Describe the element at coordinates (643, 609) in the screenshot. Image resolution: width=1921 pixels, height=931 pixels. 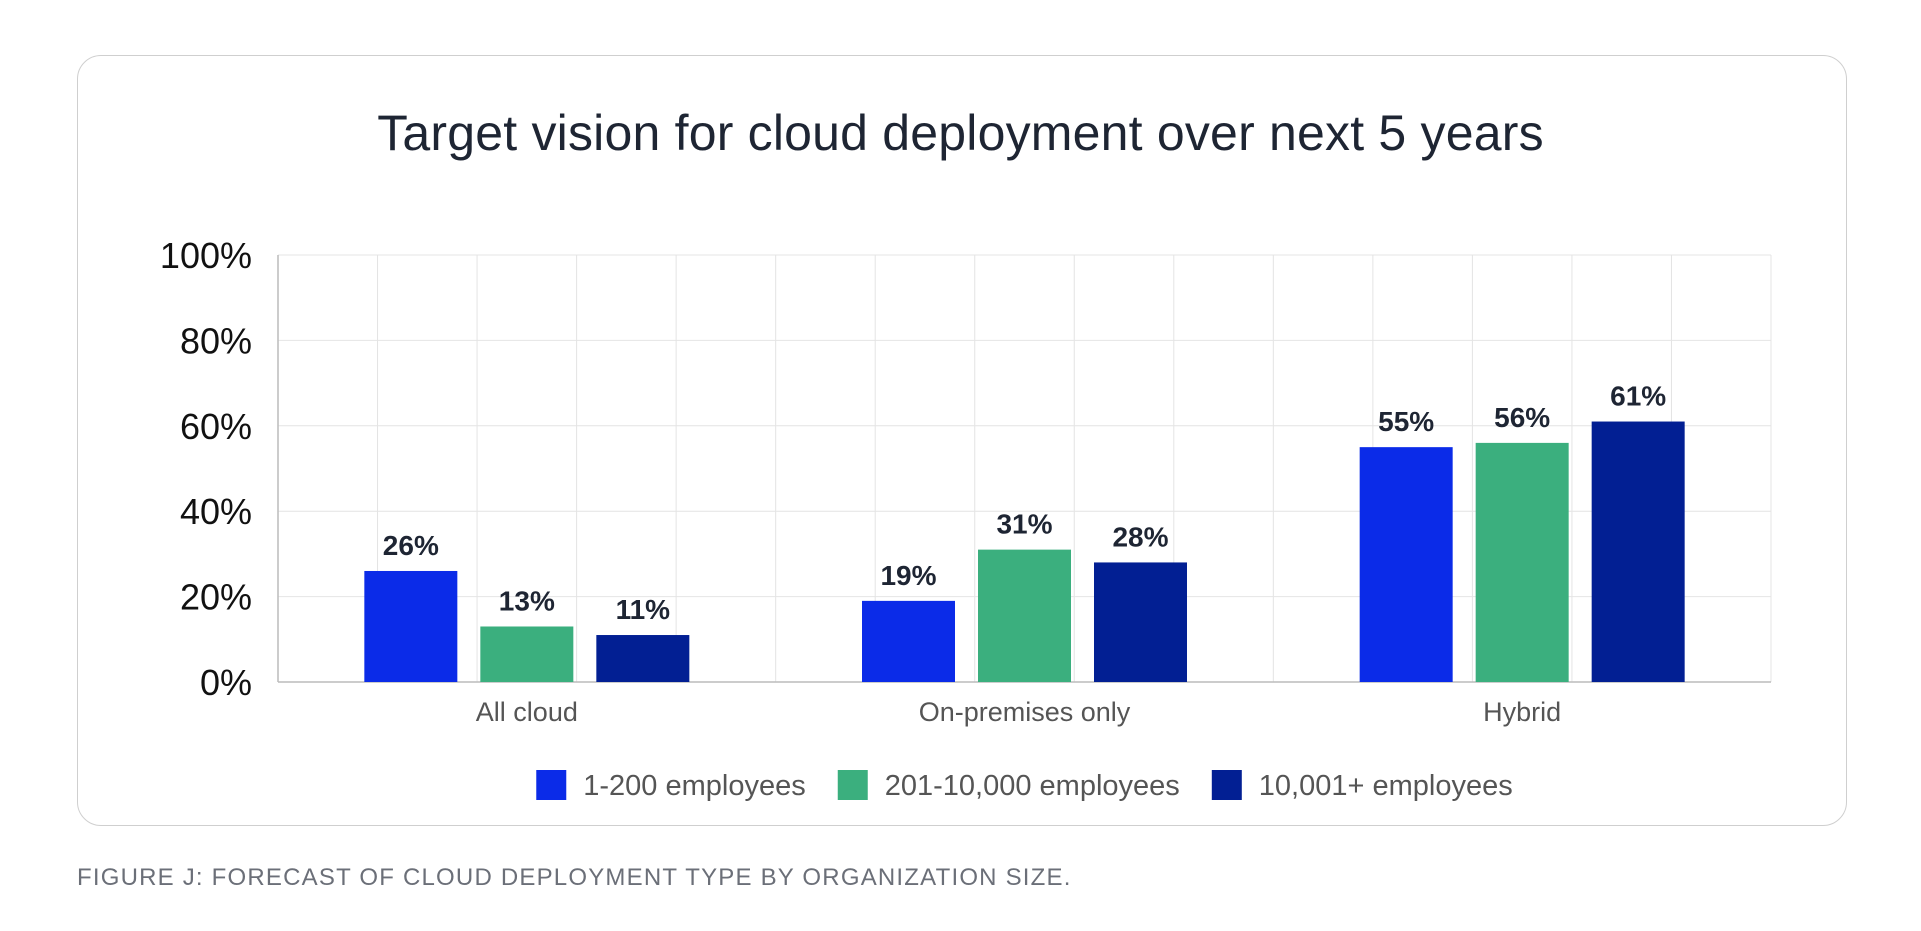
I see `data-label: 11%` at that location.